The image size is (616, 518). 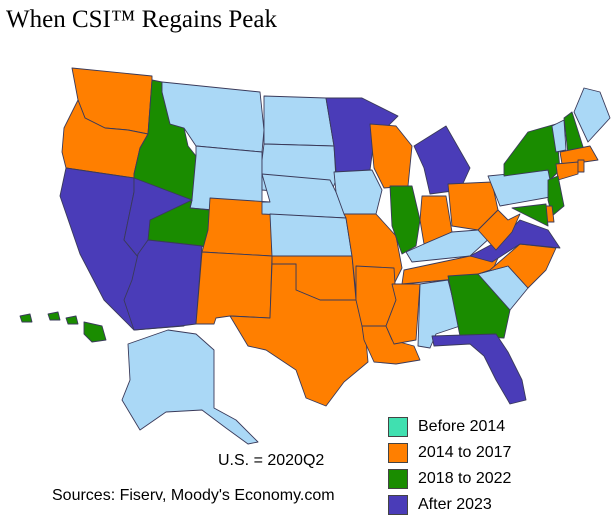 What do you see at coordinates (362, 135) in the screenshot?
I see `state-mn` at bounding box center [362, 135].